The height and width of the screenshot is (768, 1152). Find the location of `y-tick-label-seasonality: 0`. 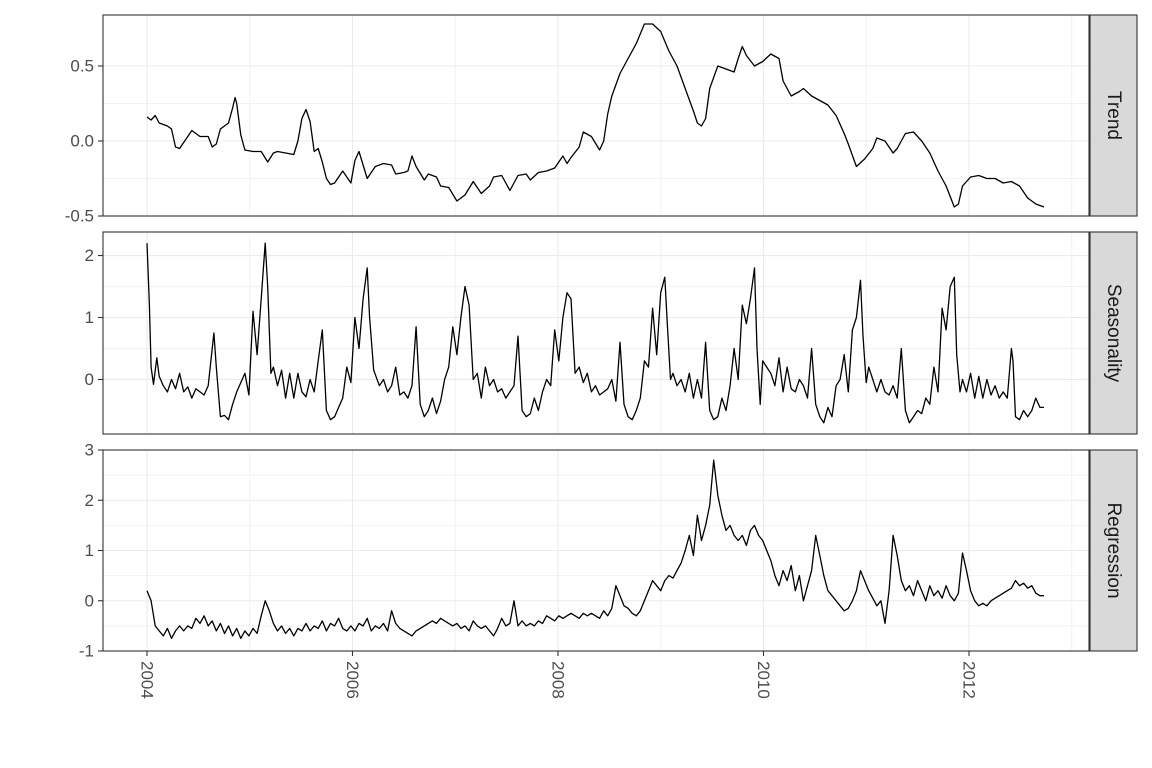

y-tick-label-seasonality: 0 is located at coordinates (89, 379).